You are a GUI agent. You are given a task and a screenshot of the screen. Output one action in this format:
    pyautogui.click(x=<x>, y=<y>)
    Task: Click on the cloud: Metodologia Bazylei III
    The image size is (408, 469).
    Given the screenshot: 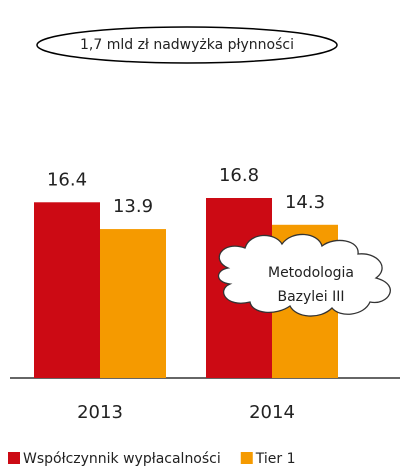 What is the action you would take?
    pyautogui.click(x=304, y=275)
    